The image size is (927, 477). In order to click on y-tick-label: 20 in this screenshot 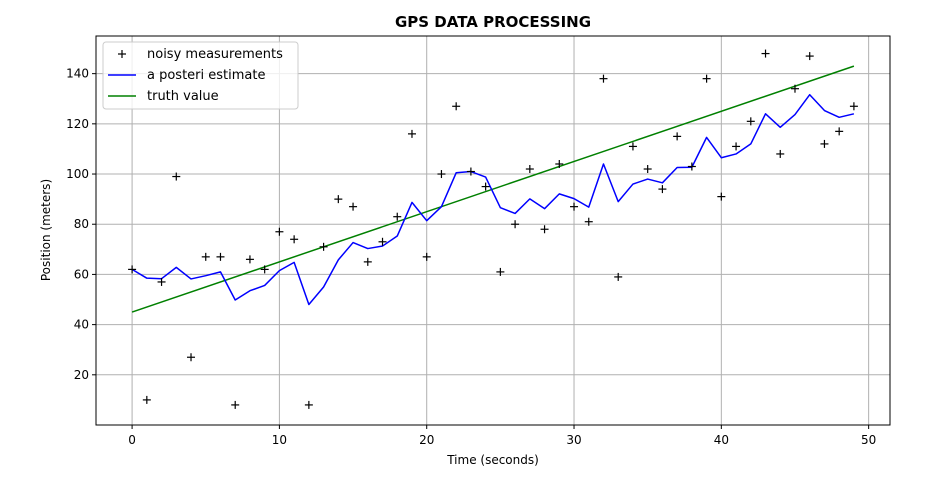, I will do `click(81, 375)`.